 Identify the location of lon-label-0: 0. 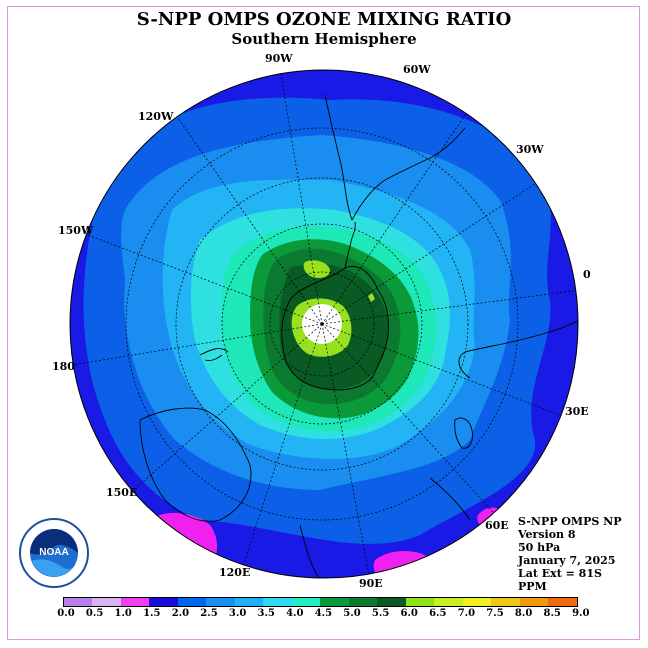
(587, 274).